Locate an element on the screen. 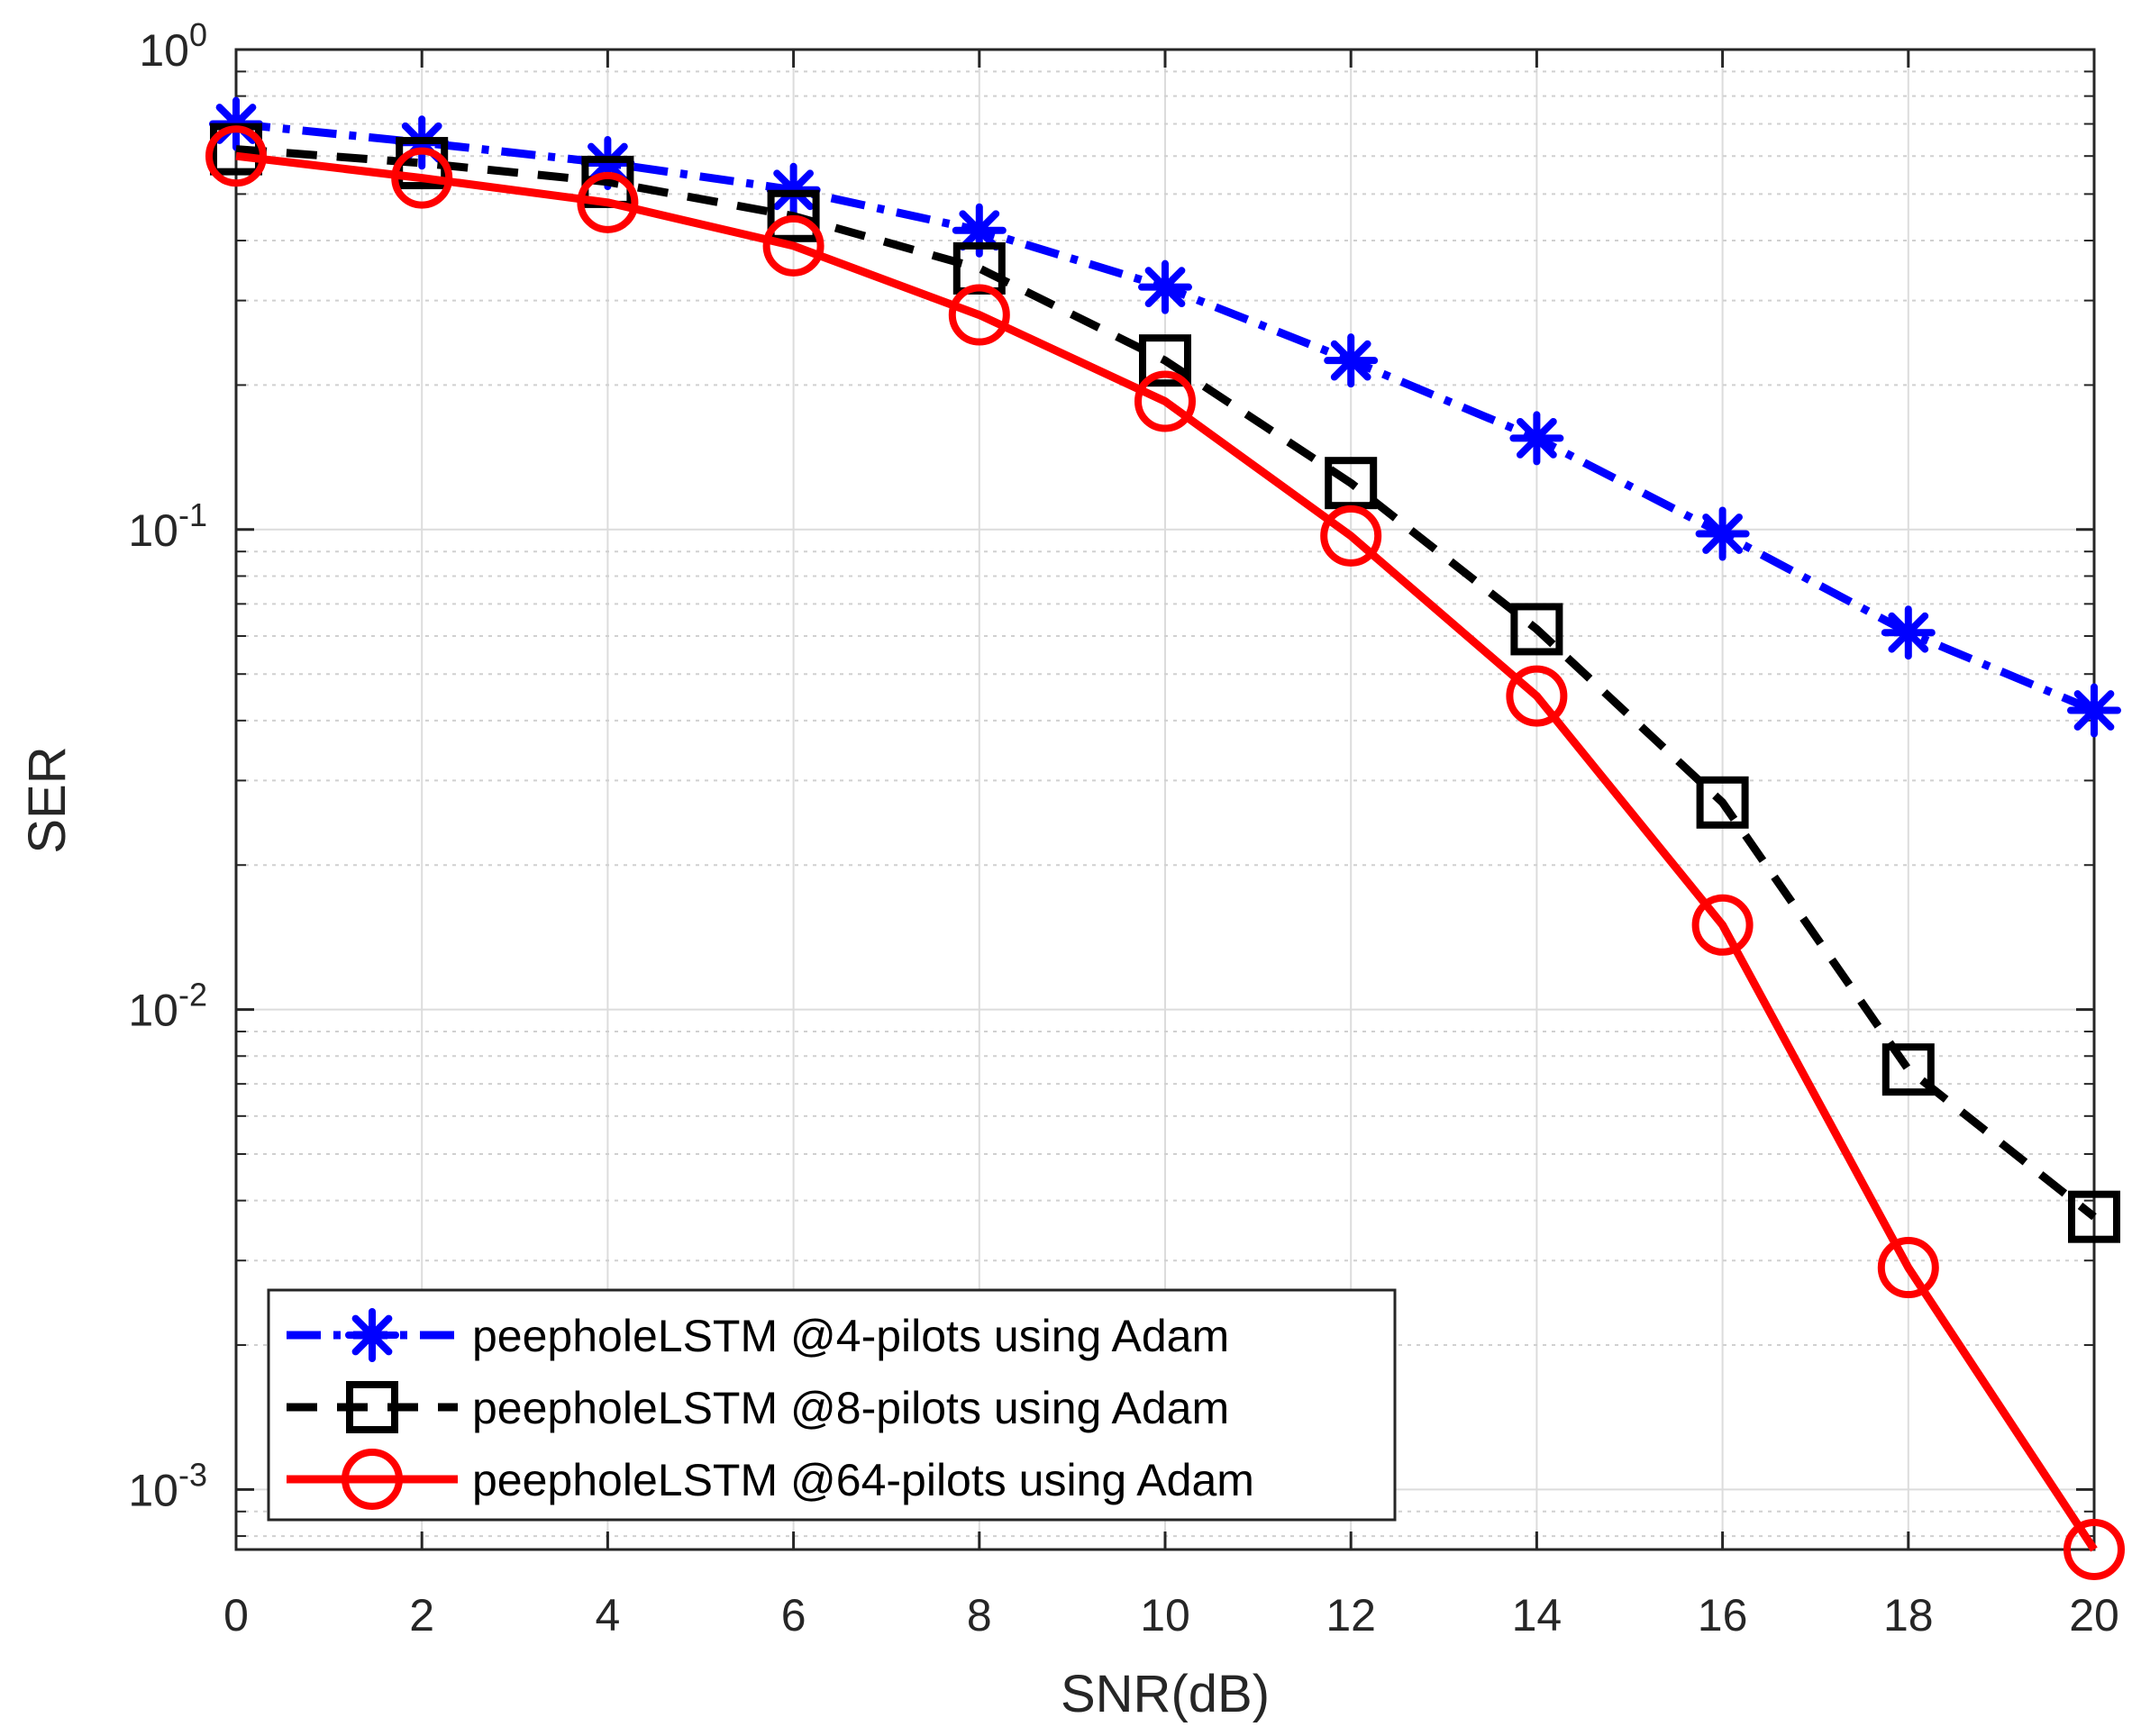 The width and height of the screenshot is (2141, 1736). legend-entry-64-pilots: peepholeLSTM @64-pilots using Adam is located at coordinates (770, 1479).